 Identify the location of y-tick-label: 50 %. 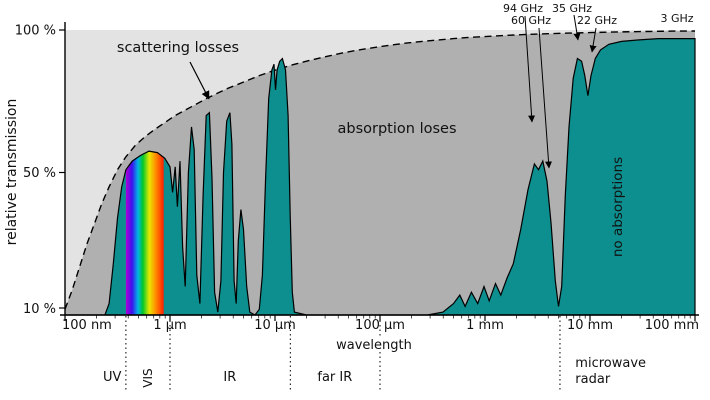
(39, 173).